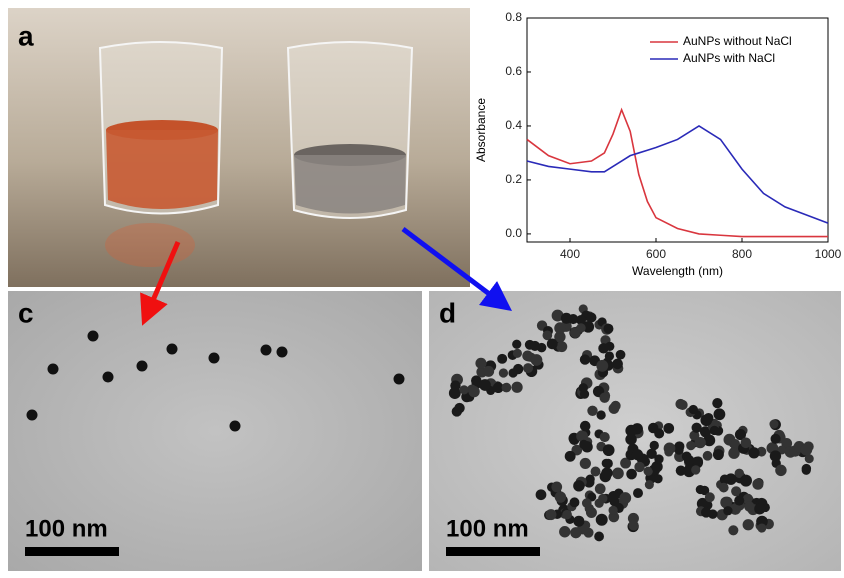 This screenshot has width=844, height=578. I want to click on y-tick-label: 0.8, so click(513, 17).